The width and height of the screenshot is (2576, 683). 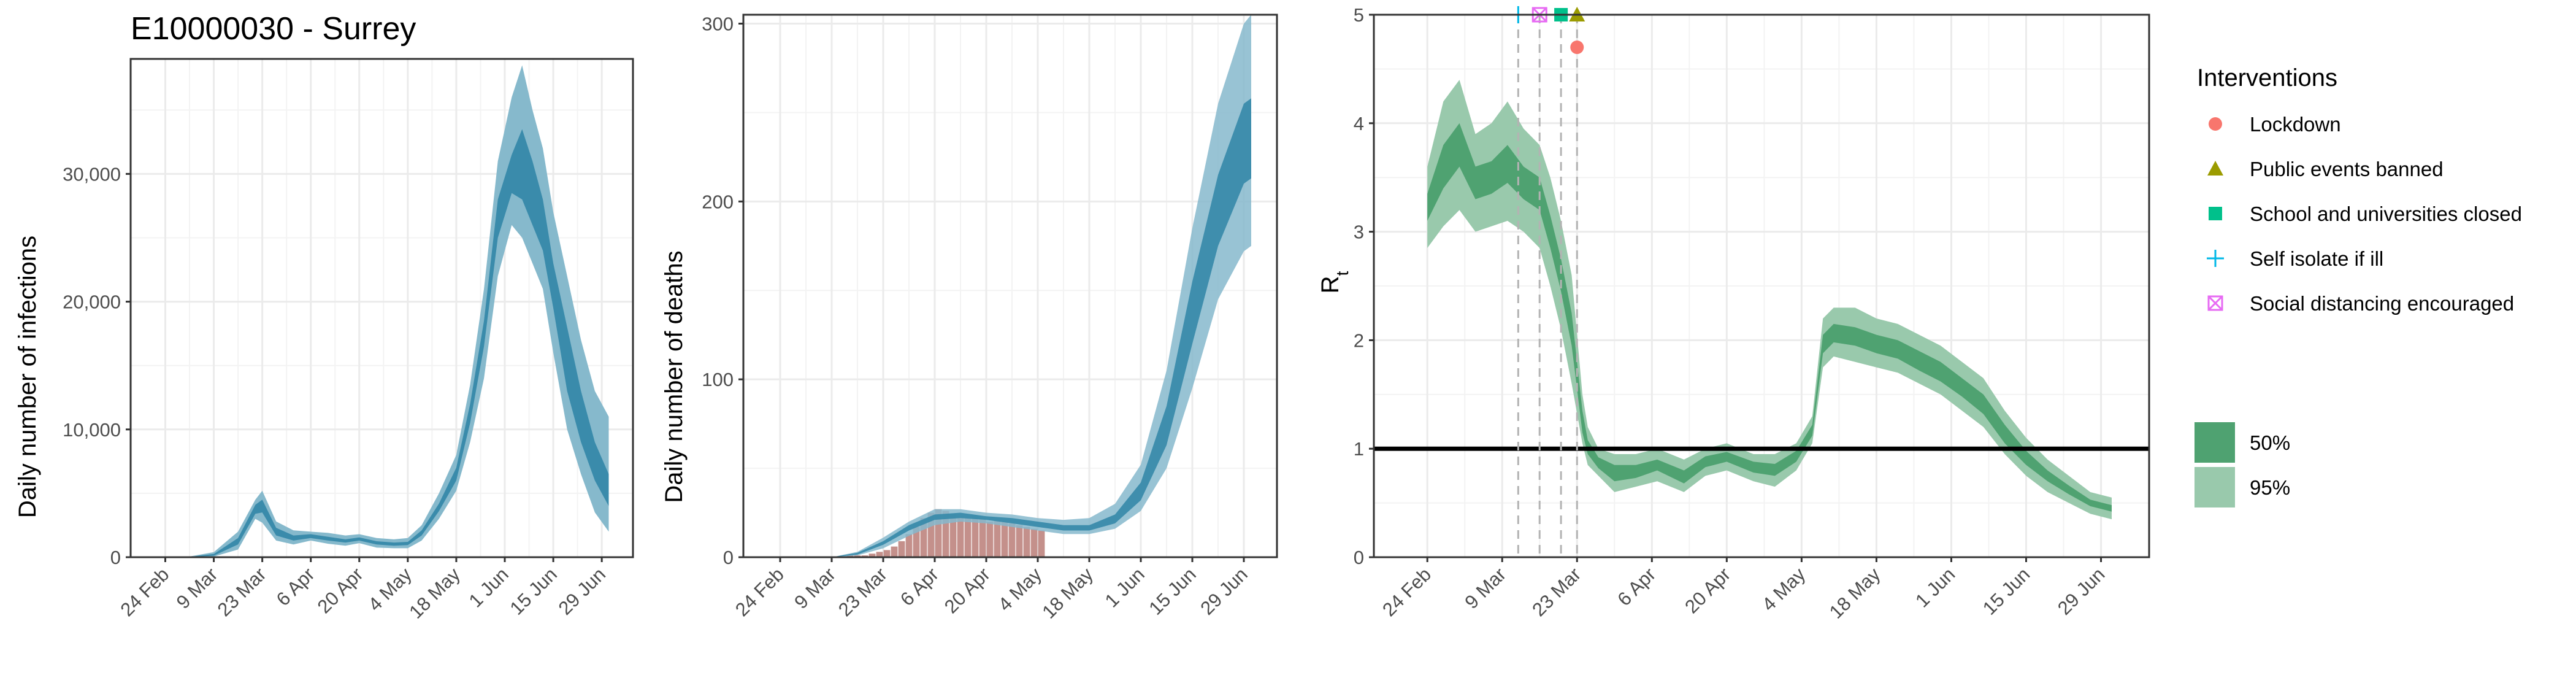 I want to click on y-tick-label: 10,000, so click(x=92, y=430).